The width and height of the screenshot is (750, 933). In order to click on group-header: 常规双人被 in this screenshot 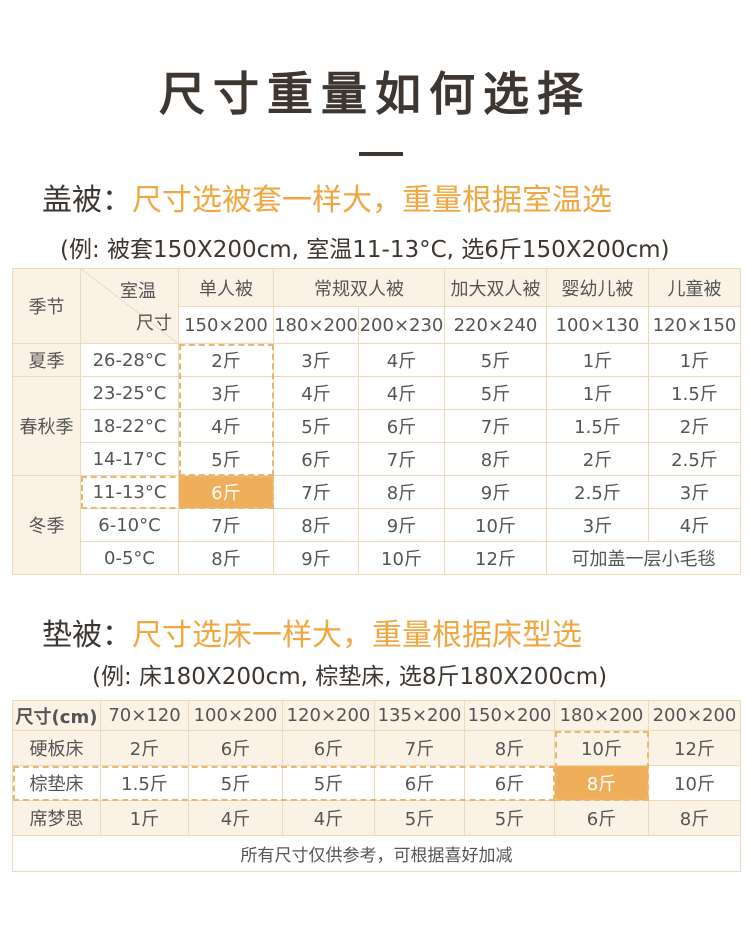, I will do `click(359, 287)`.